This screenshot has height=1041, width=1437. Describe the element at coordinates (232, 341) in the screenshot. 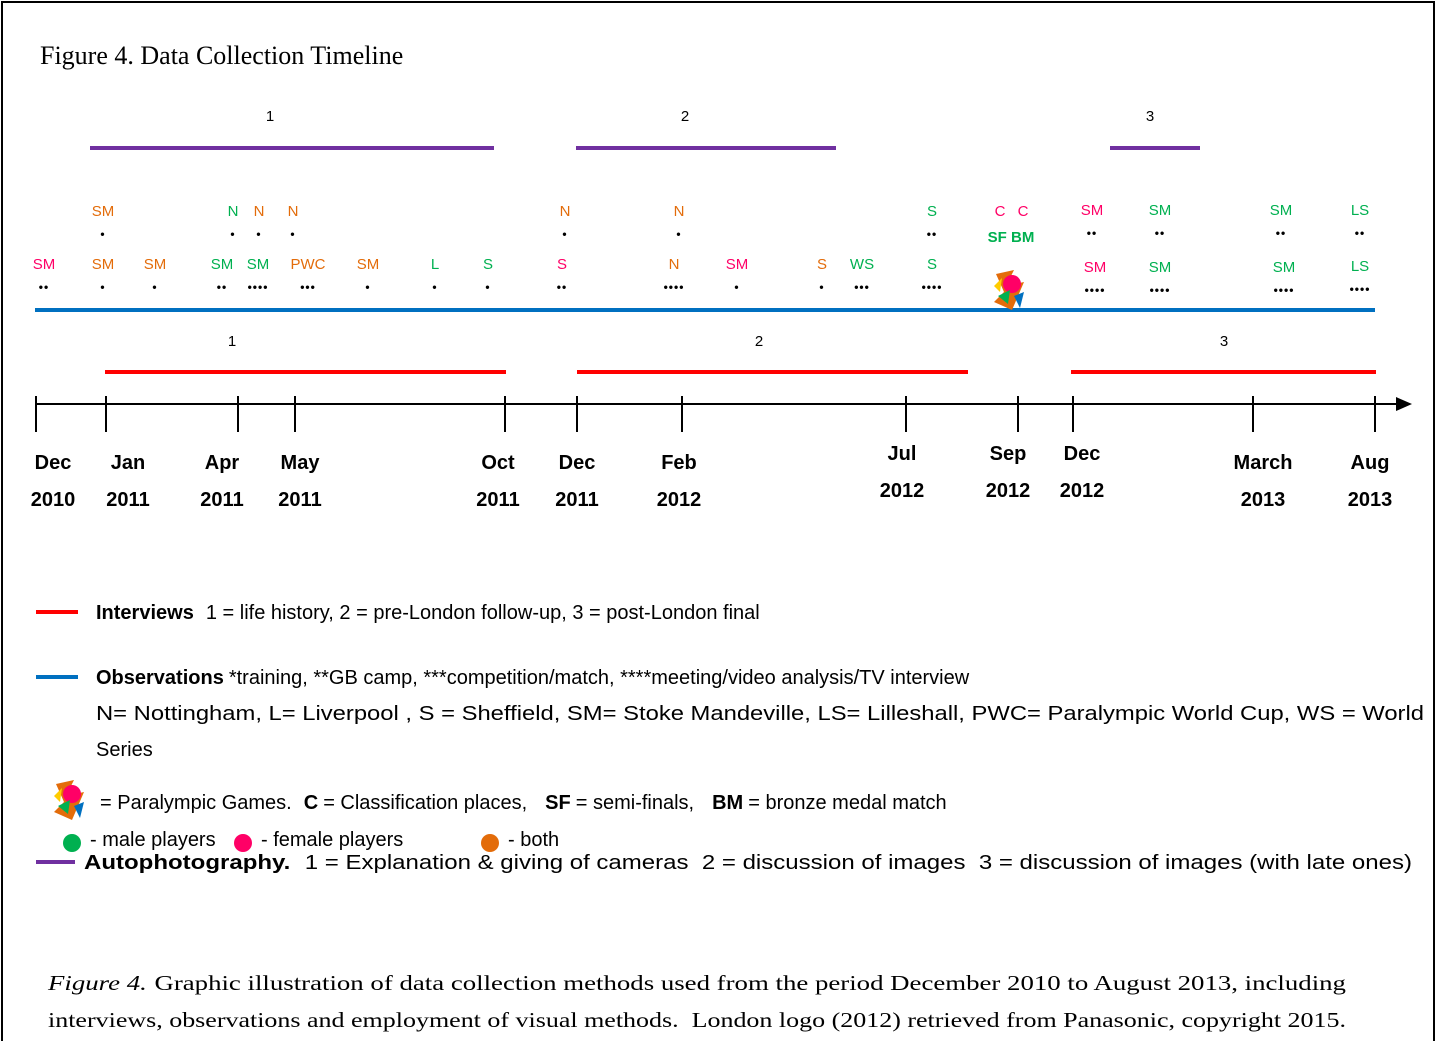

I see `interview-phase: 1` at that location.